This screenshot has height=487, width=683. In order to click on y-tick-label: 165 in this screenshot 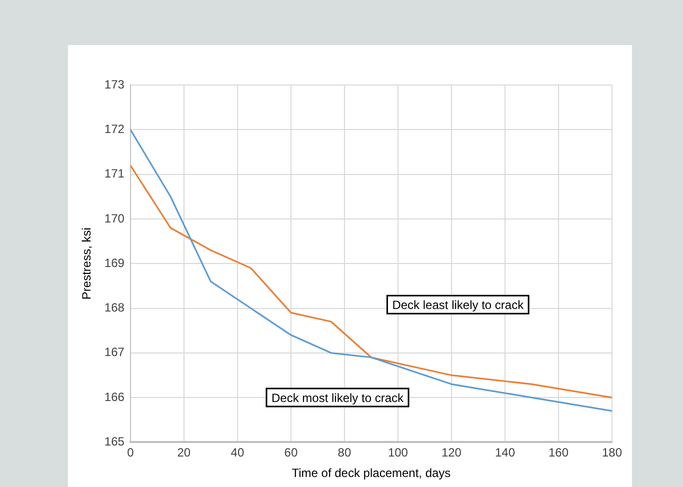, I will do `click(114, 441)`.